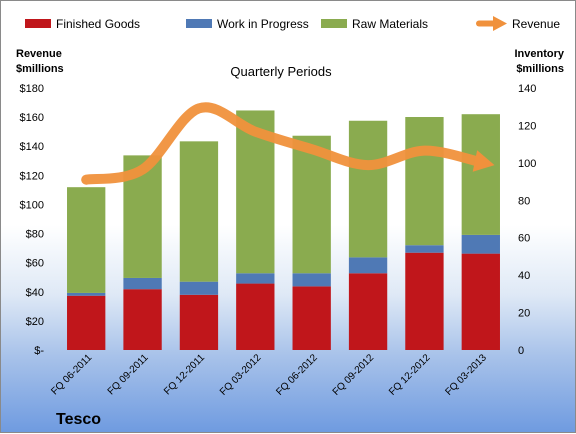 This screenshot has height=434, width=576. I want to click on right-tick-label: 120, so click(527, 126).